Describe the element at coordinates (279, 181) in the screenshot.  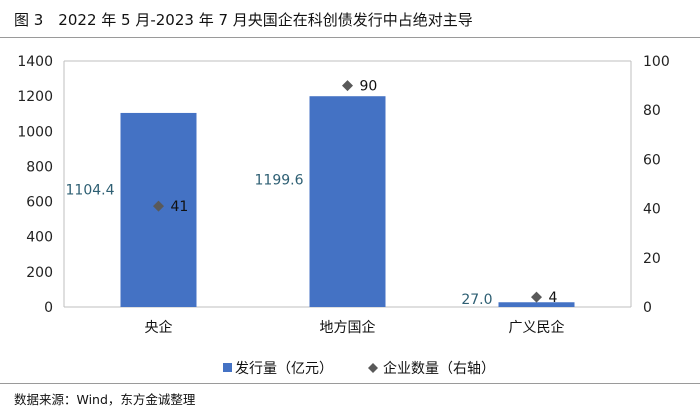
I see `bar-value-label: 1199.6` at that location.